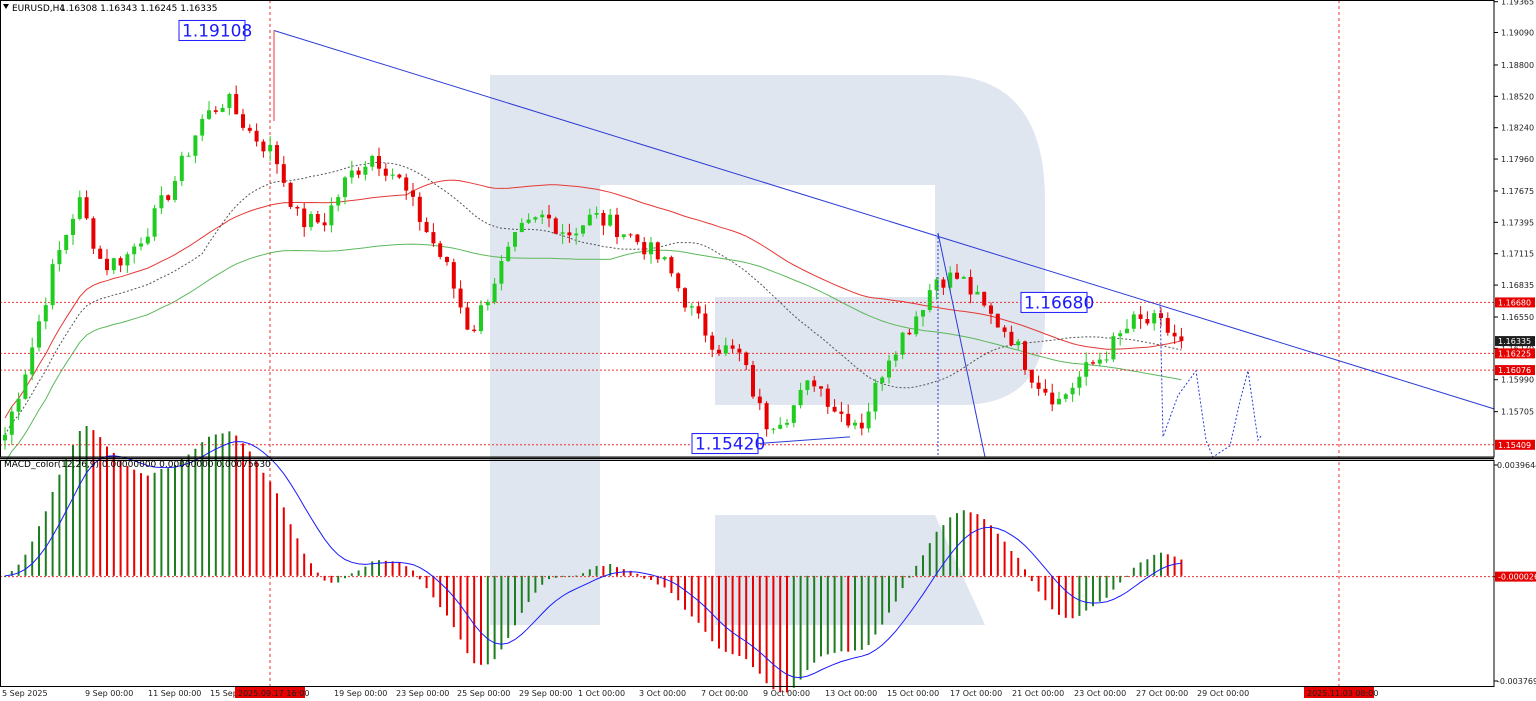  Describe the element at coordinates (6, 6) in the screenshot. I see `menu-chevron-icon` at that location.